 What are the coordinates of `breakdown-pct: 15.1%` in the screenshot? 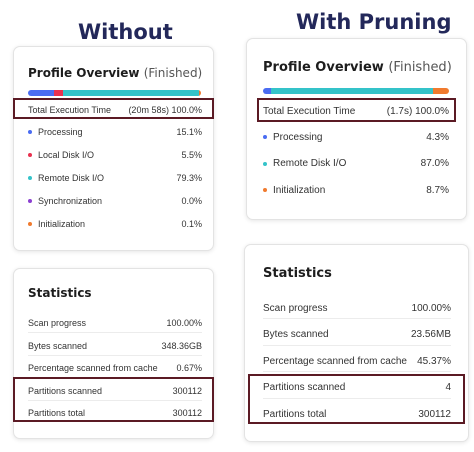 It's located at (189, 132).